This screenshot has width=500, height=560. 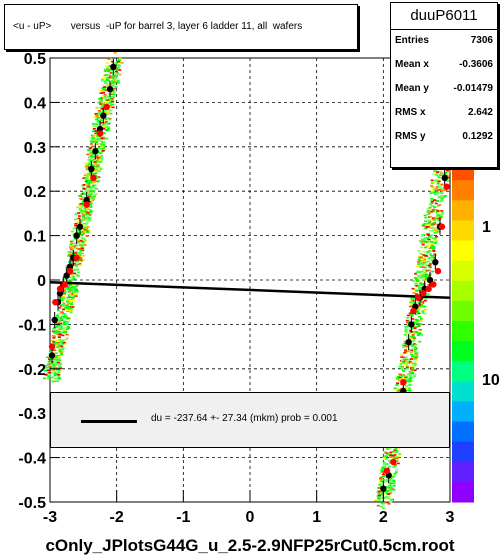 What do you see at coordinates (444, 92) in the screenshot?
I see `stats-row-mean-y: Mean y -0.01479` at bounding box center [444, 92].